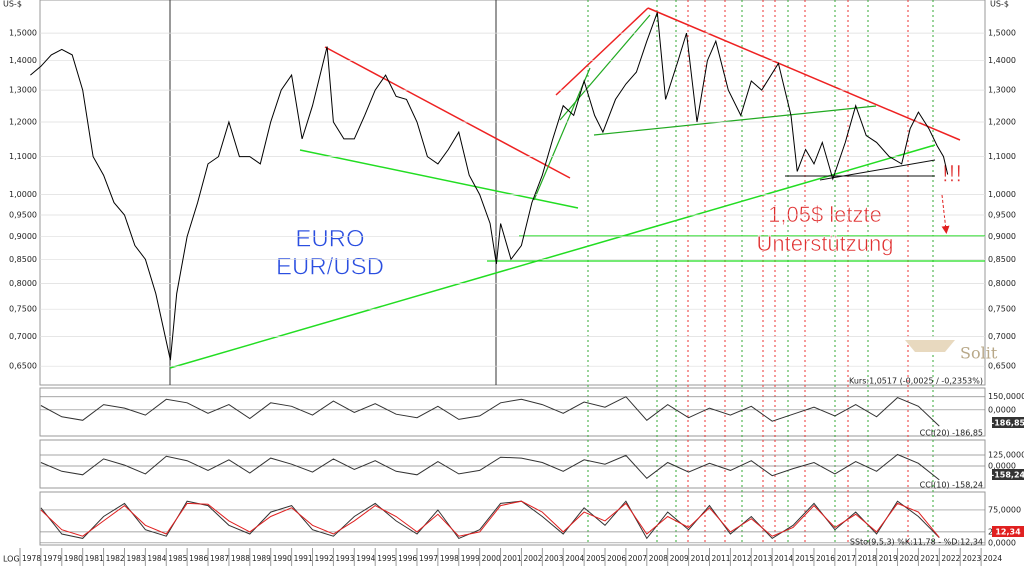  Describe the element at coordinates (867, 558) in the screenshot. I see `x-tick-label: 2018` at that location.